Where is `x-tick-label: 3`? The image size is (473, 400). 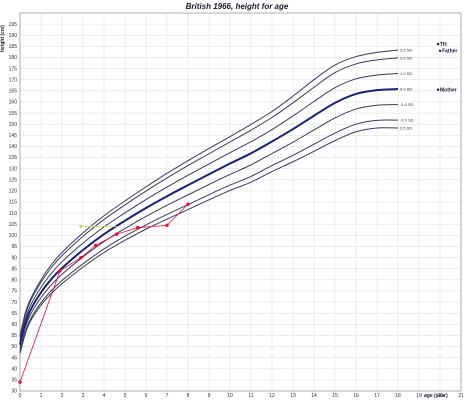 x-tick-label: 3 is located at coordinates (83, 396).